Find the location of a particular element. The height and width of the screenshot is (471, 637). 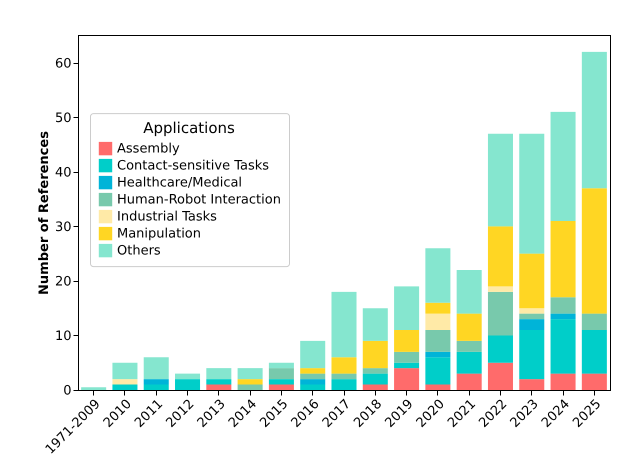

legend-label: Industrial Tasks is located at coordinates (167, 217).